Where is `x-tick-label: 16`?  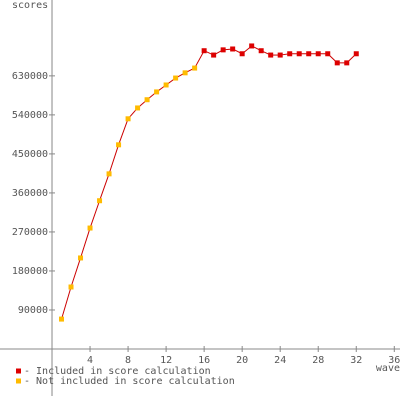 x-tick-label: 16 is located at coordinates (204, 360).